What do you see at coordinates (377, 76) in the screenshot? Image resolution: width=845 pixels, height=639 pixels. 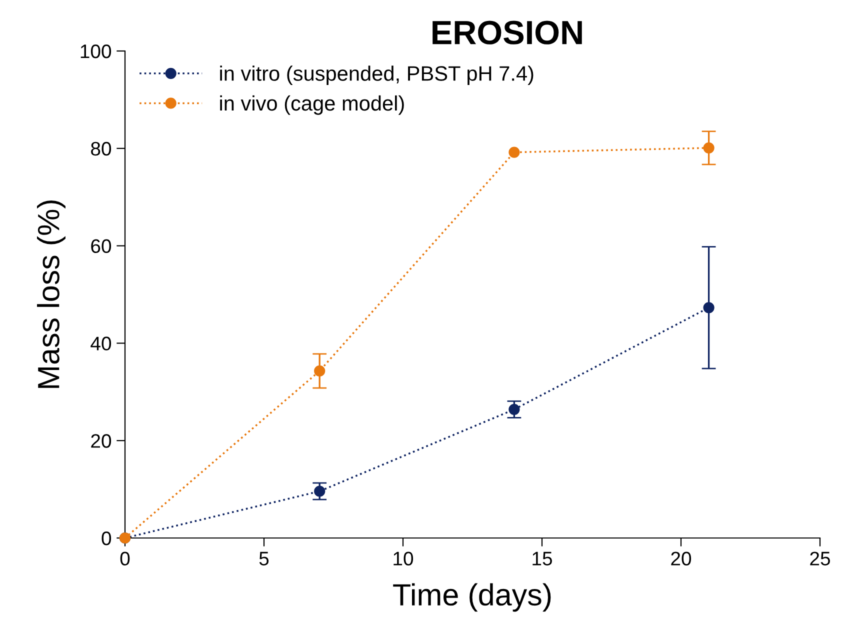 I see `legend-label: in vitro (suspended, PBST pH 7.4)` at bounding box center [377, 76].